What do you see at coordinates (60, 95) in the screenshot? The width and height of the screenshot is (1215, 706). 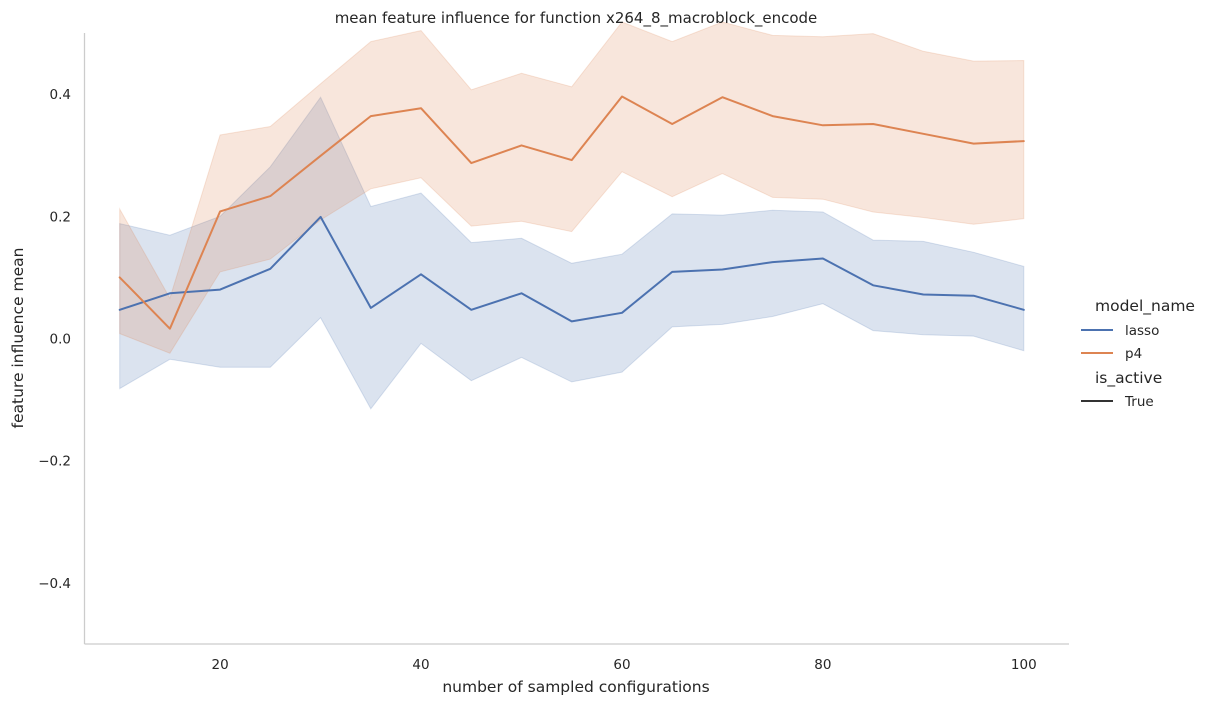 I see `y-tick-label: 0.4` at bounding box center [60, 95].